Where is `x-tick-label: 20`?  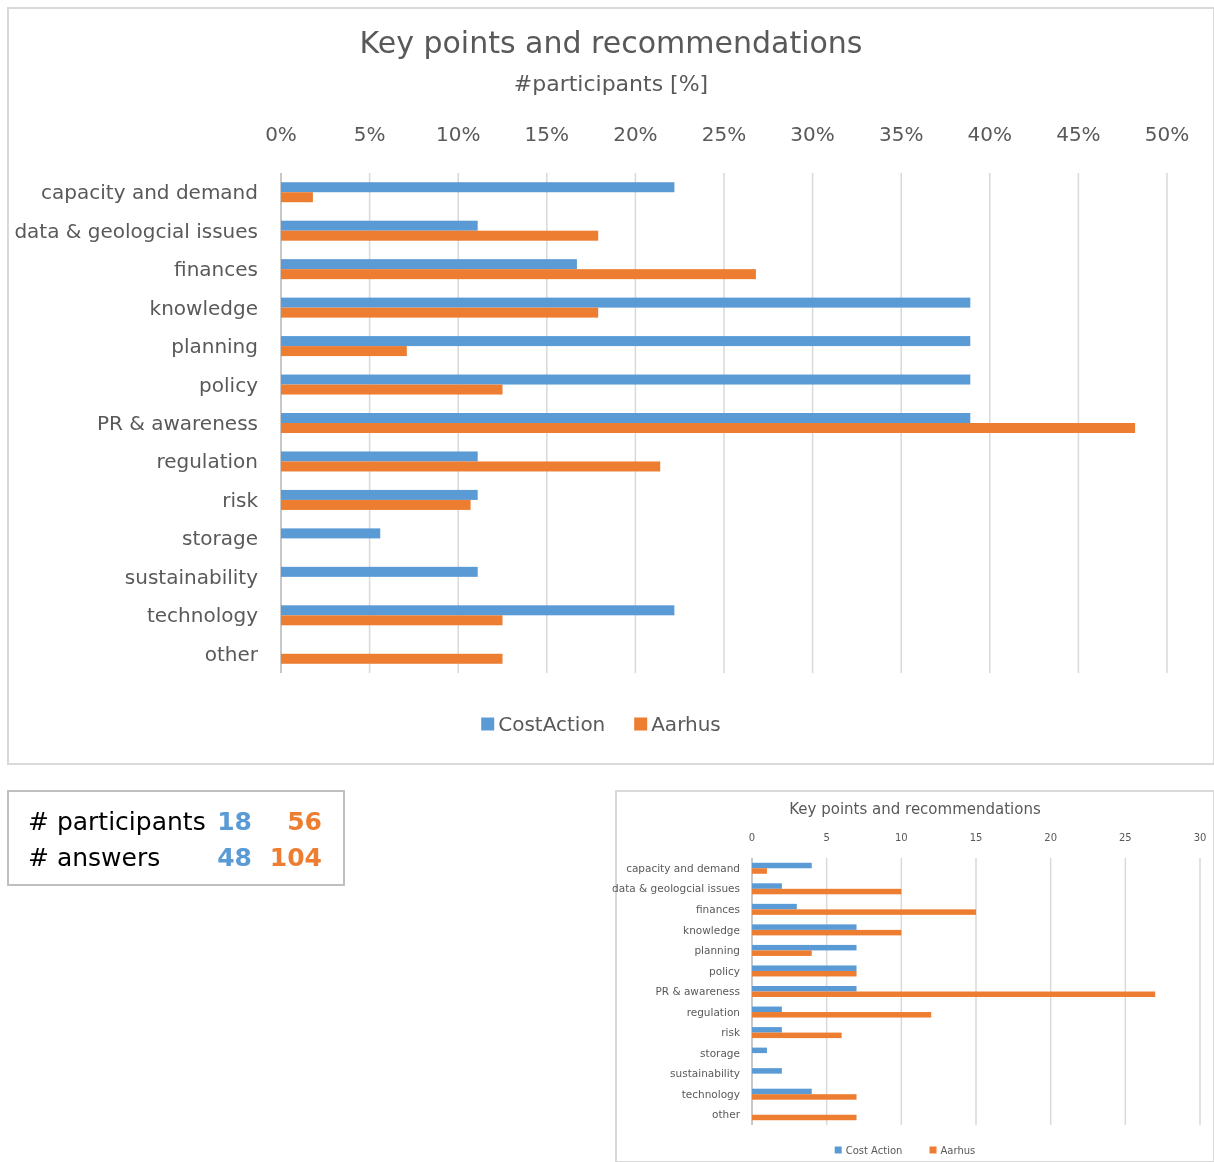 x-tick-label: 20 is located at coordinates (1051, 837).